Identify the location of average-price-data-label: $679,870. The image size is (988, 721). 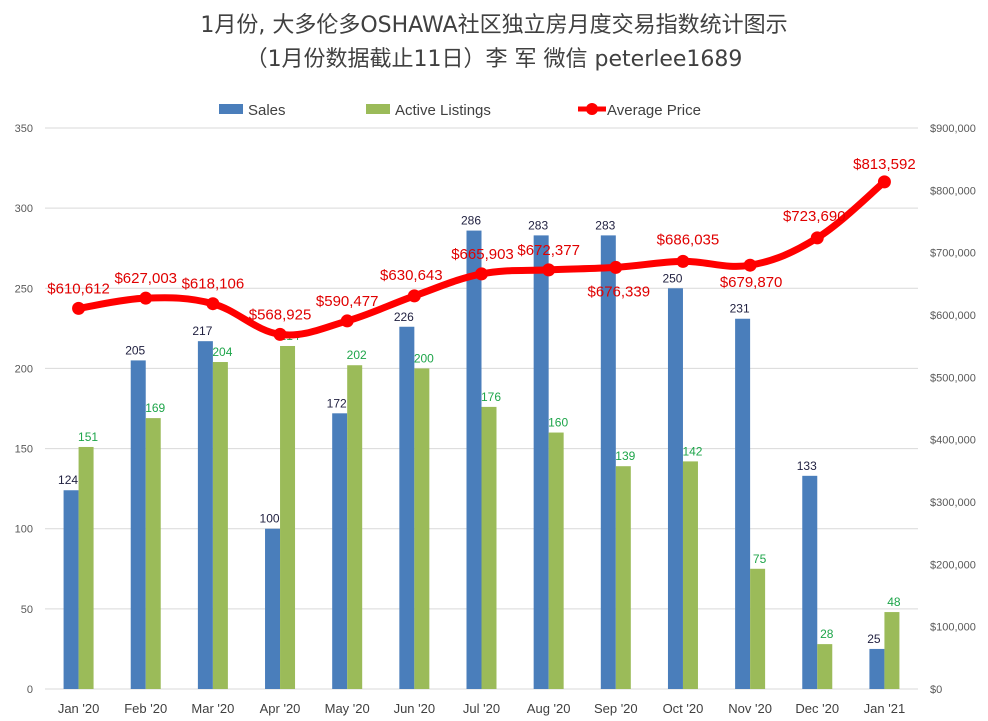
(751, 282).